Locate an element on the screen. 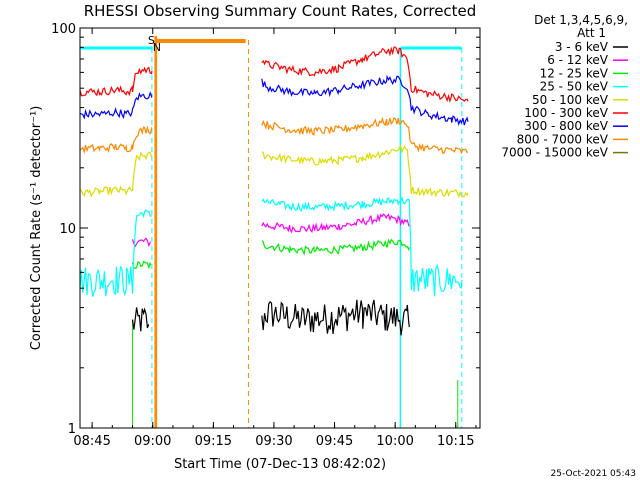 The width and height of the screenshot is (640, 480). x-tick-label: 09:15 is located at coordinates (213, 441).